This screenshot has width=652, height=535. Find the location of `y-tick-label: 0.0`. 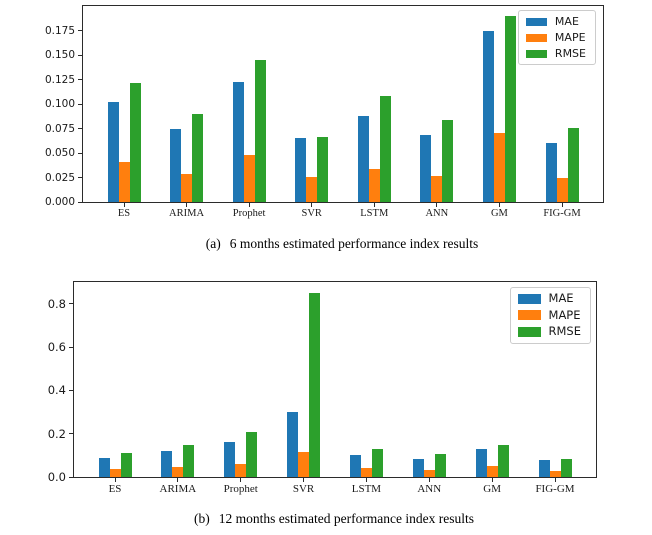

y-tick-label: 0.0 is located at coordinates (56, 477).